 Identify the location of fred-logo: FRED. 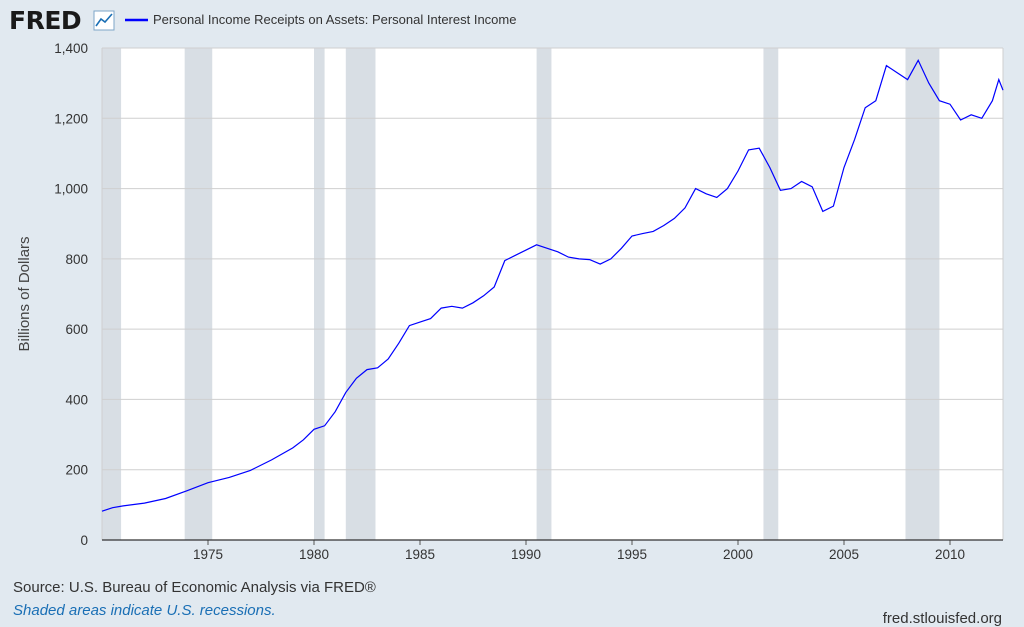
(45, 20).